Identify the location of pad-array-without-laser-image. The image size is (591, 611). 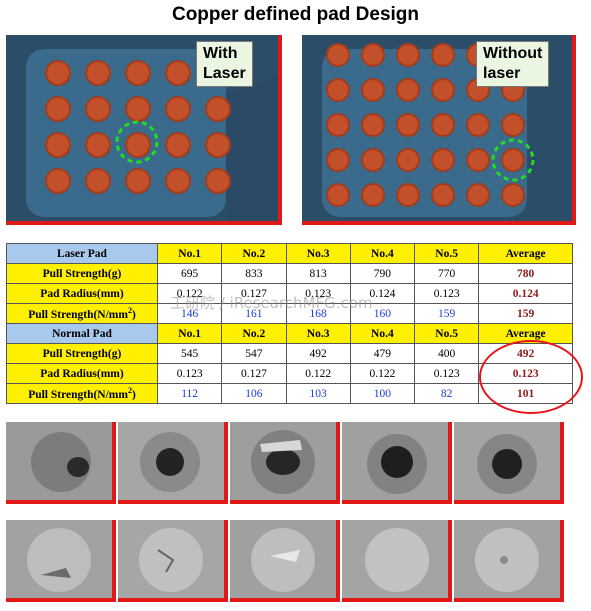
(437, 128).